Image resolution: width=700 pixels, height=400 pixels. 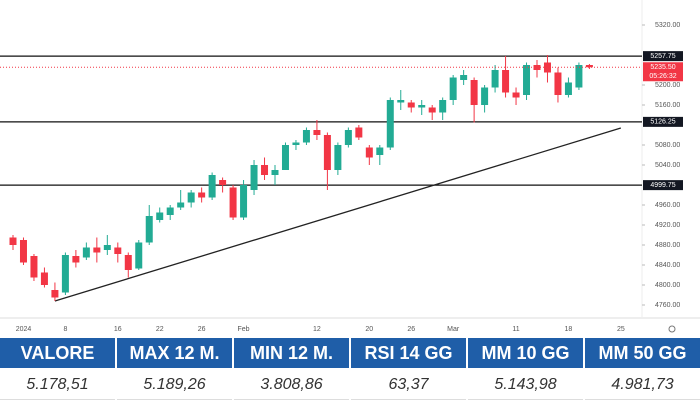 I want to click on y-tick-label: 5040.00, so click(x=667, y=165).